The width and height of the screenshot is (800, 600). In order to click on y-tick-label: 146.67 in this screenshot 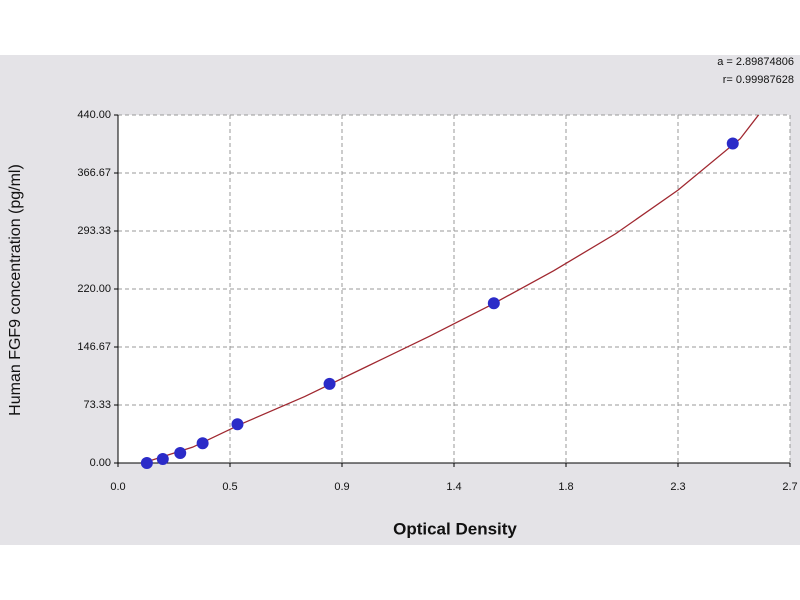, I will do `click(94, 347)`.